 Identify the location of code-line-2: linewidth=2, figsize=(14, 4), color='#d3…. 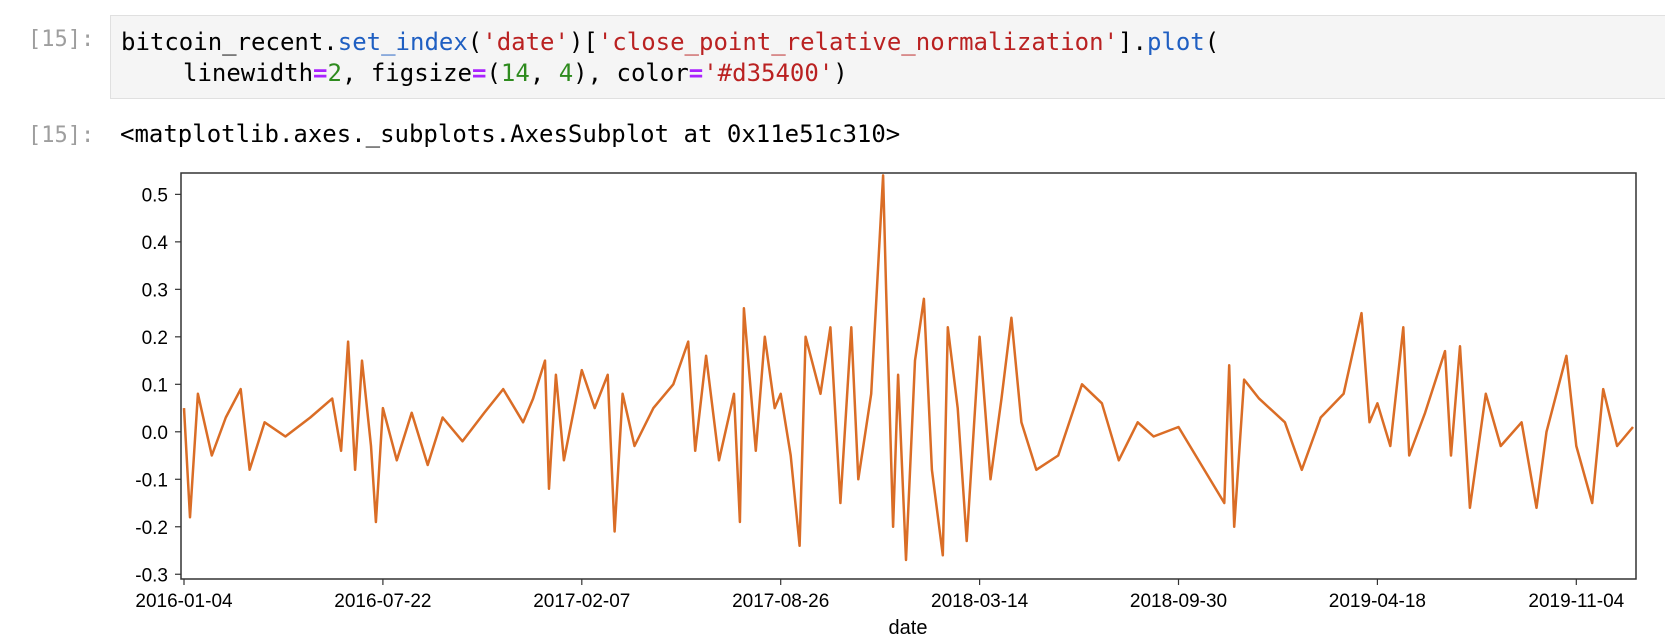
(515, 73).